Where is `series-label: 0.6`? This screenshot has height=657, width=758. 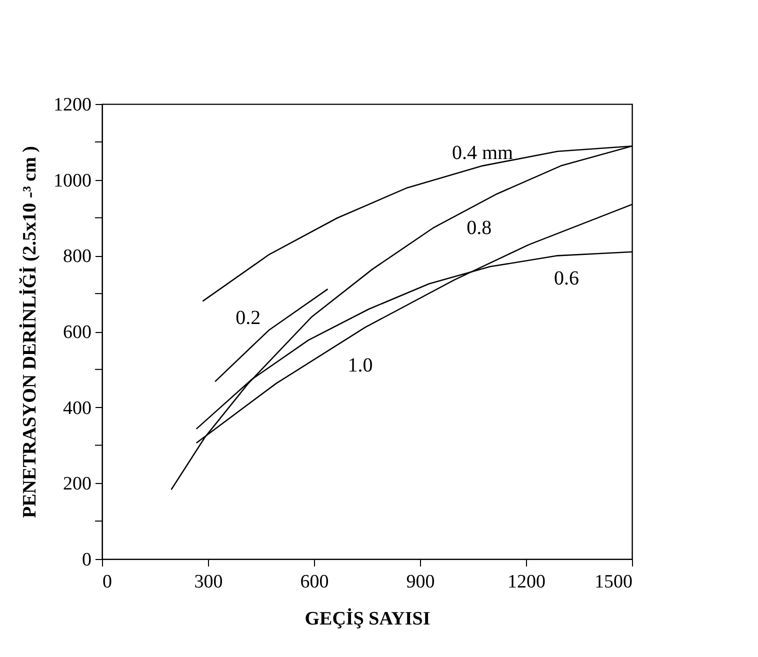 series-label: 0.6 is located at coordinates (566, 279).